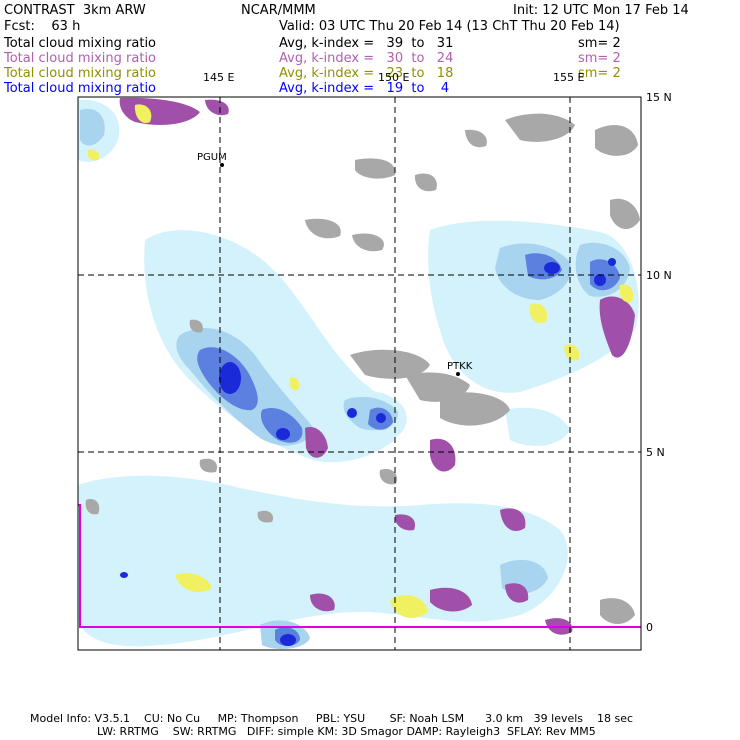 Image resolution: width=740 pixels, height=740 pixels. What do you see at coordinates (80, 88) in the screenshot?
I see `legend-field-4: Total cloud mixing ratio` at bounding box center [80, 88].